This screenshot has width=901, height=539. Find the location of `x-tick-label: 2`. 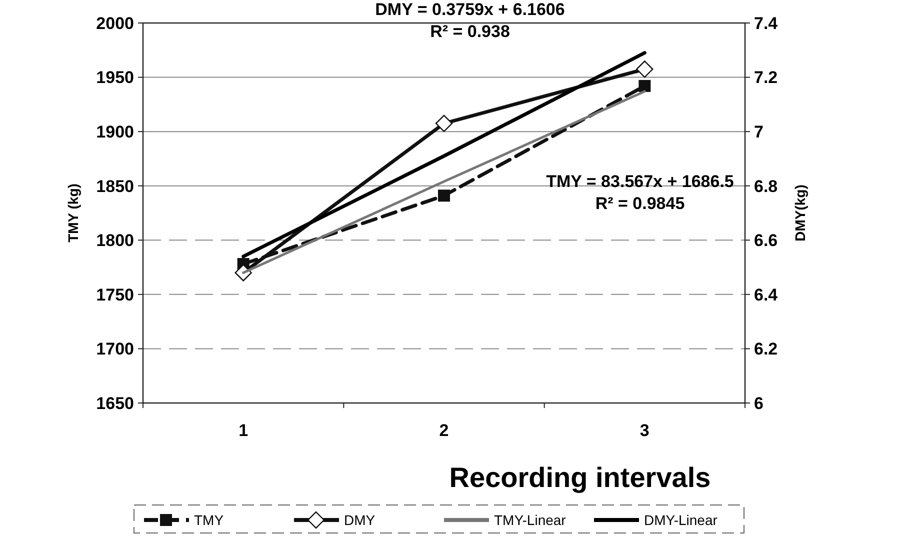

x-tick-label: 2 is located at coordinates (444, 430).